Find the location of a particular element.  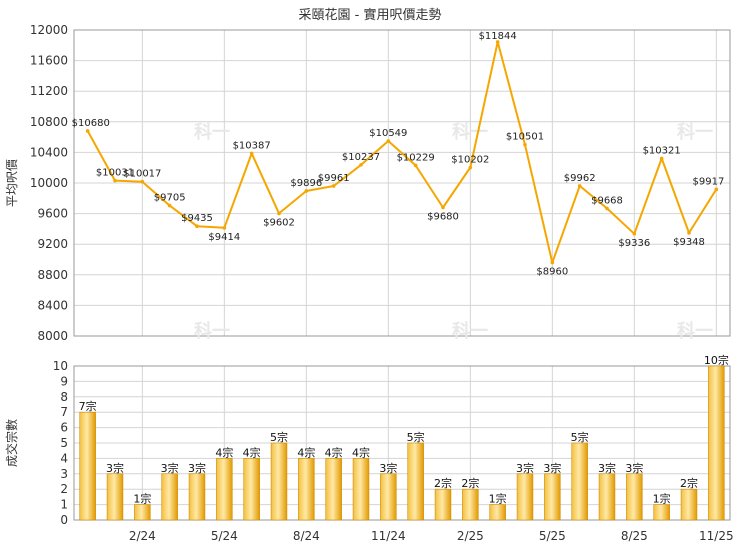

price-tick-label: 11600 is located at coordinates (49, 61).